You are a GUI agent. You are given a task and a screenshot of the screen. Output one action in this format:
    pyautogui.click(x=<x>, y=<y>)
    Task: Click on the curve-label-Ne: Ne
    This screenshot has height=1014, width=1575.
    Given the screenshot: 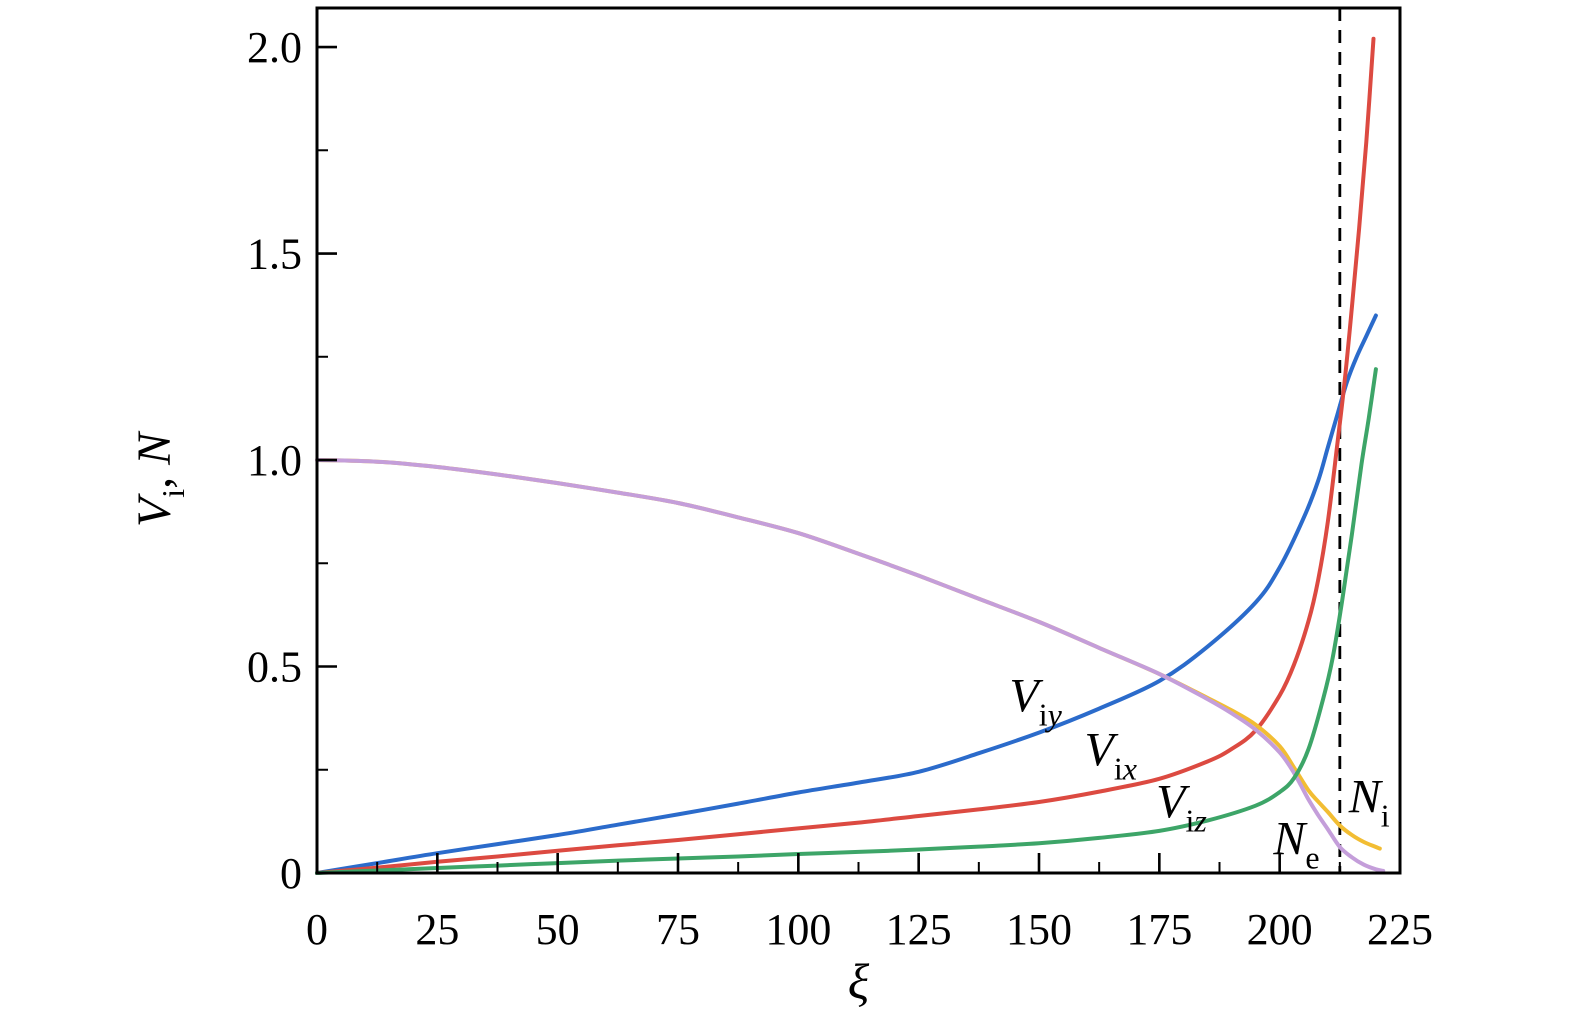 What is the action you would take?
    pyautogui.click(x=1295, y=843)
    